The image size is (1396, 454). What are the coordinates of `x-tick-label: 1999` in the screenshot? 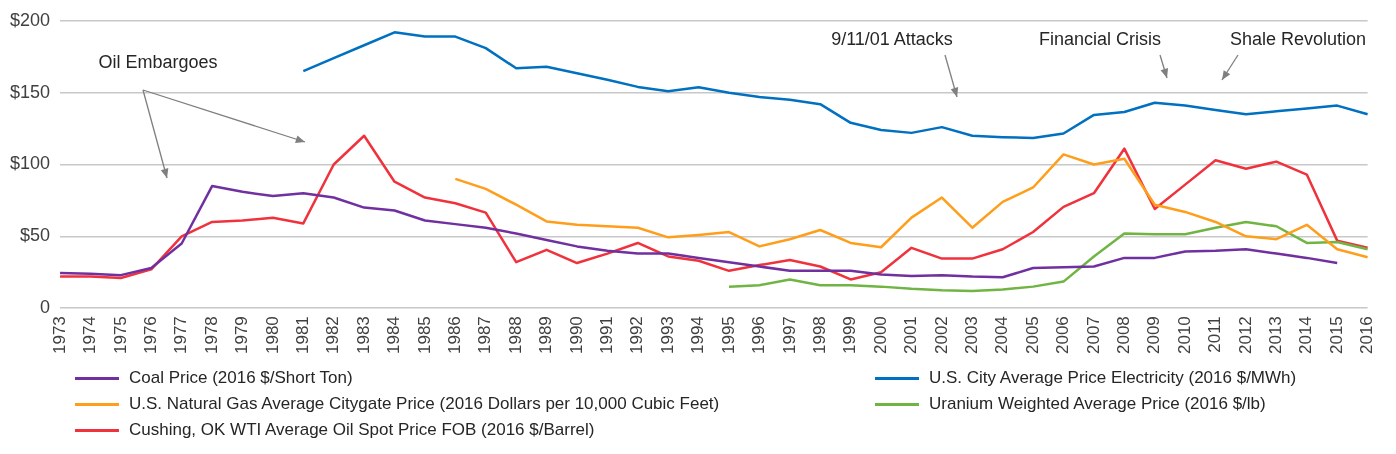 It's located at (850, 335).